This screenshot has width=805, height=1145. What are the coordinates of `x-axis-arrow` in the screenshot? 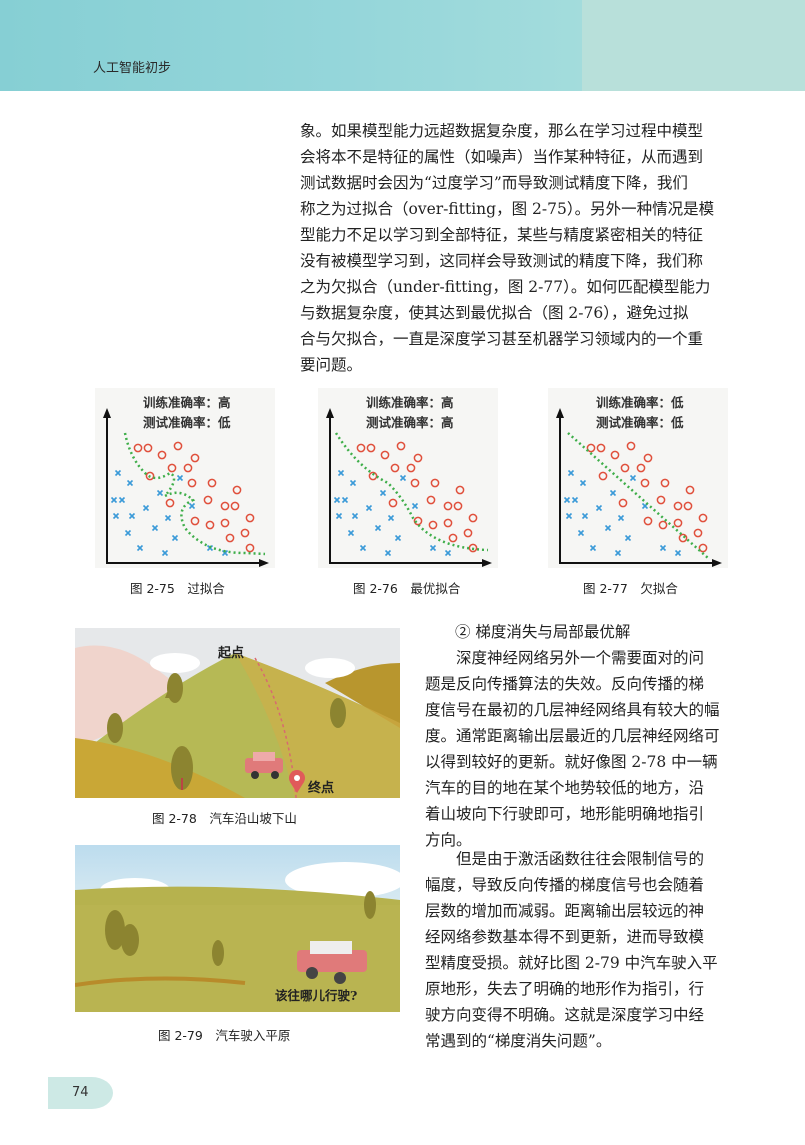 It's located at (264, 563).